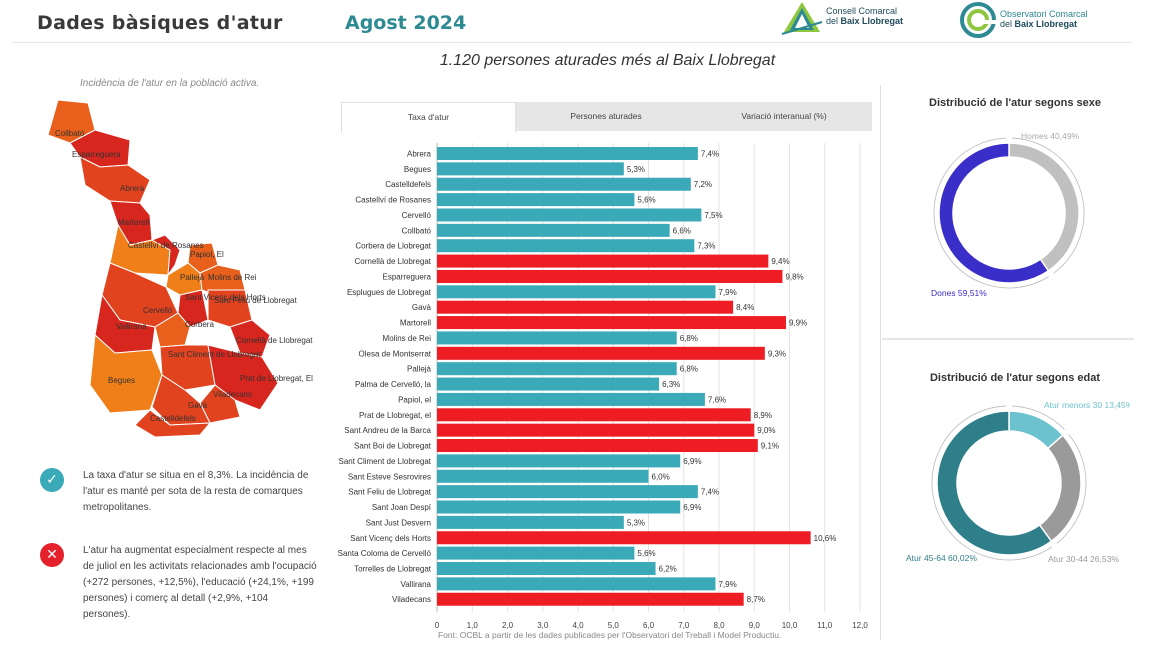 The height and width of the screenshot is (645, 1155). What do you see at coordinates (232, 394) in the screenshot?
I see `map-label: Viladecans` at bounding box center [232, 394].